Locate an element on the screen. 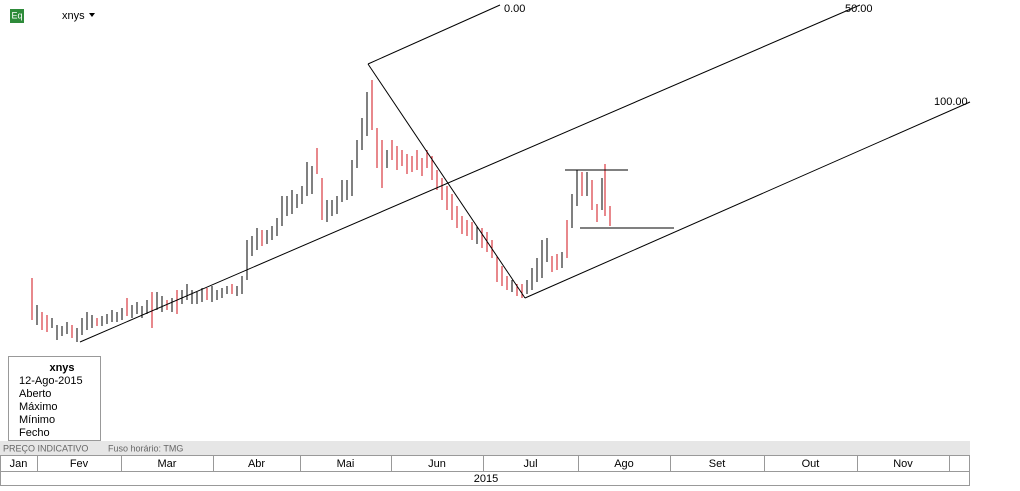  fib-label: 100.00 is located at coordinates (951, 102).